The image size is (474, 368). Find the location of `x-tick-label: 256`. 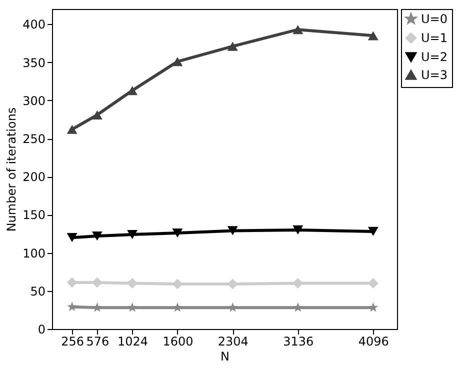

x-tick-label: 256 is located at coordinates (72, 341).